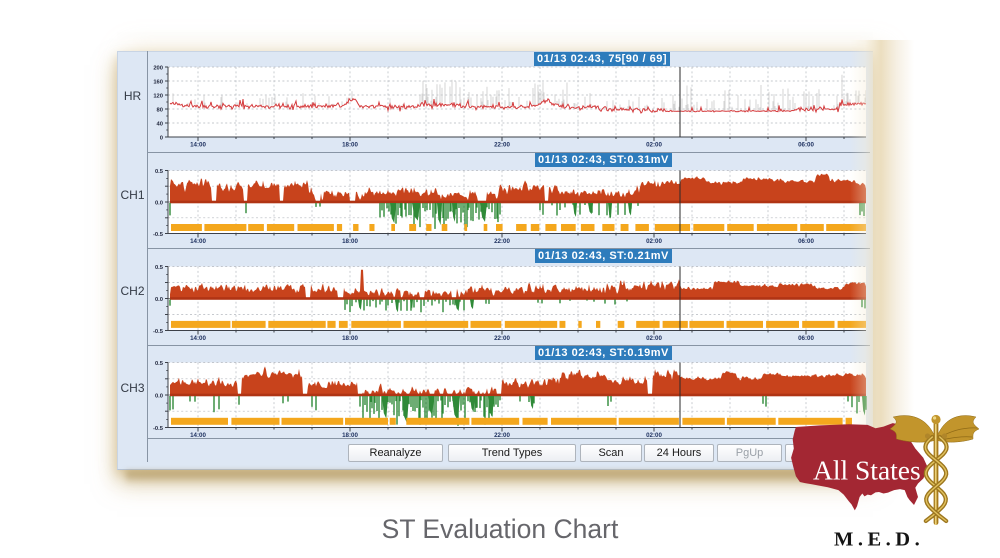  What do you see at coordinates (160, 125) in the screenshot?
I see `svg-text: 40` at bounding box center [160, 125].